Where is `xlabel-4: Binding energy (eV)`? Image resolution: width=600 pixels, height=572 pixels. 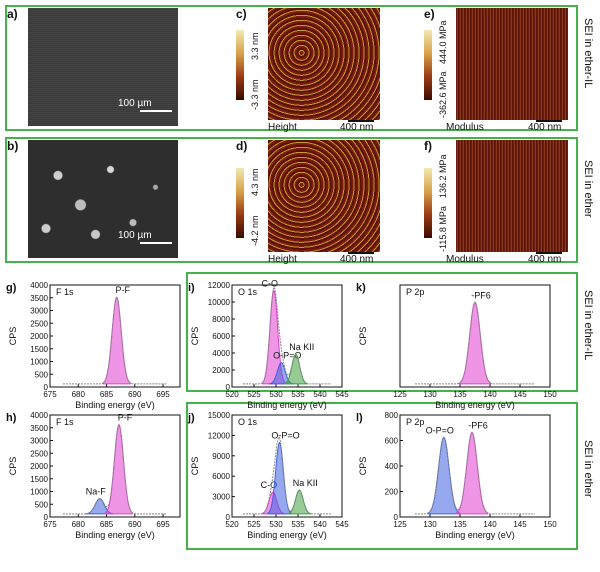 xlabel-4: Binding energy (eV) is located at coordinates (287, 535).